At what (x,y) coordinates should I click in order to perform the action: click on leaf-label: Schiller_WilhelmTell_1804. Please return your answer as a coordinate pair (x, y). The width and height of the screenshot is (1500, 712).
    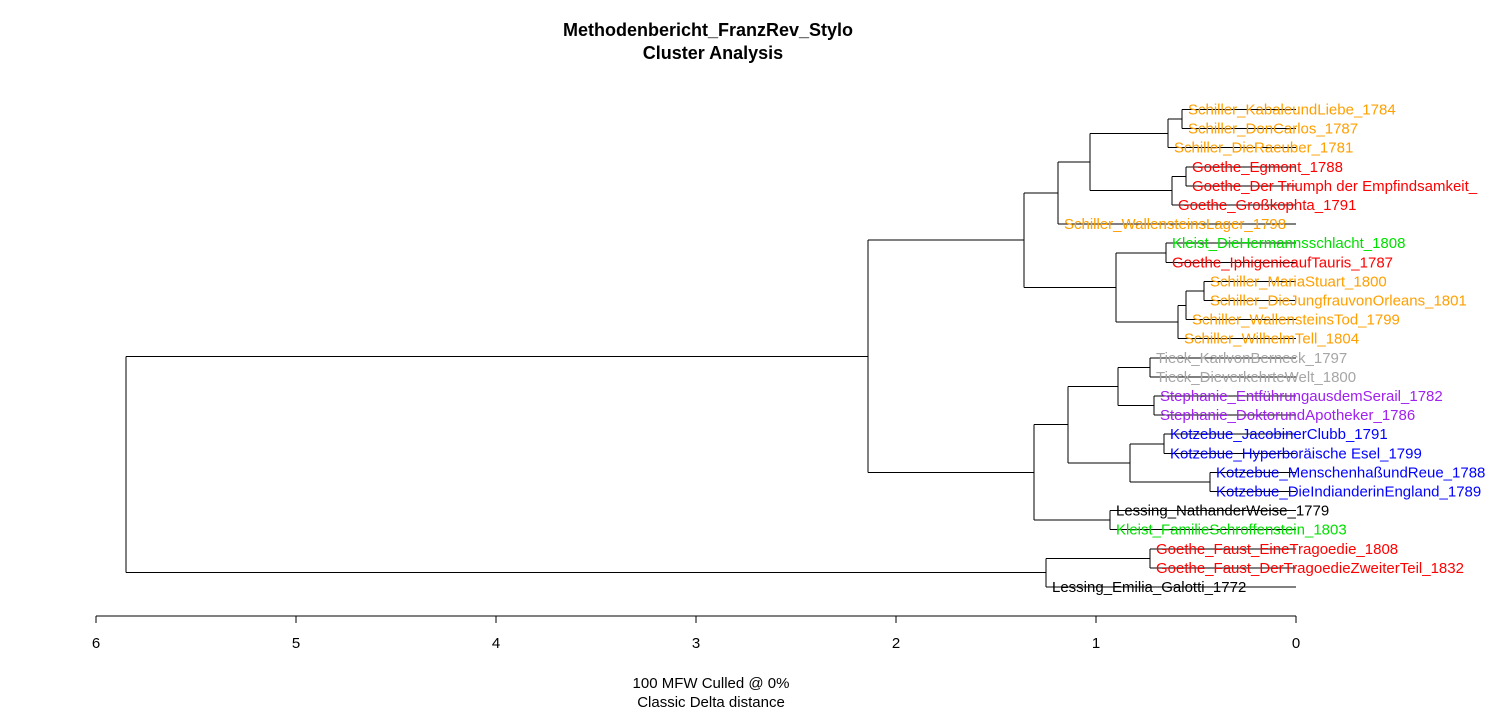
    Looking at the image, I should click on (1271, 339).